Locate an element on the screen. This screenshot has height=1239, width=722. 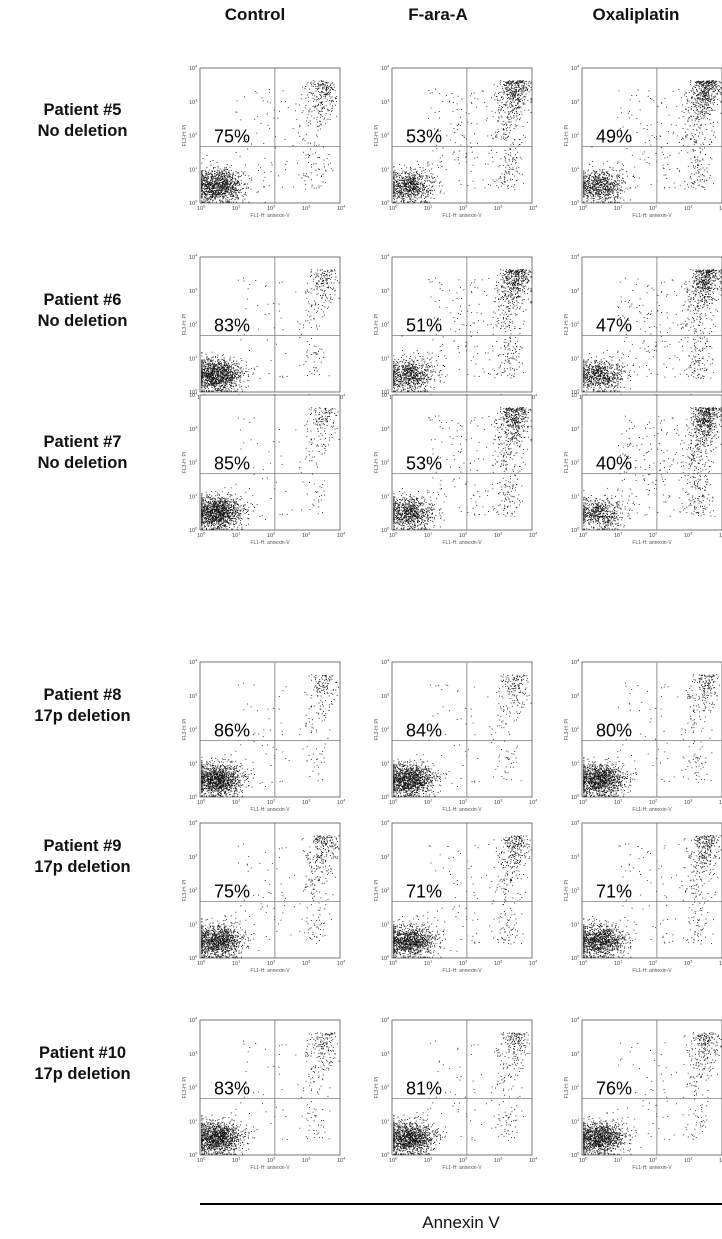
column-header-f-ara-a: F-ara-A is located at coordinates (438, 15).